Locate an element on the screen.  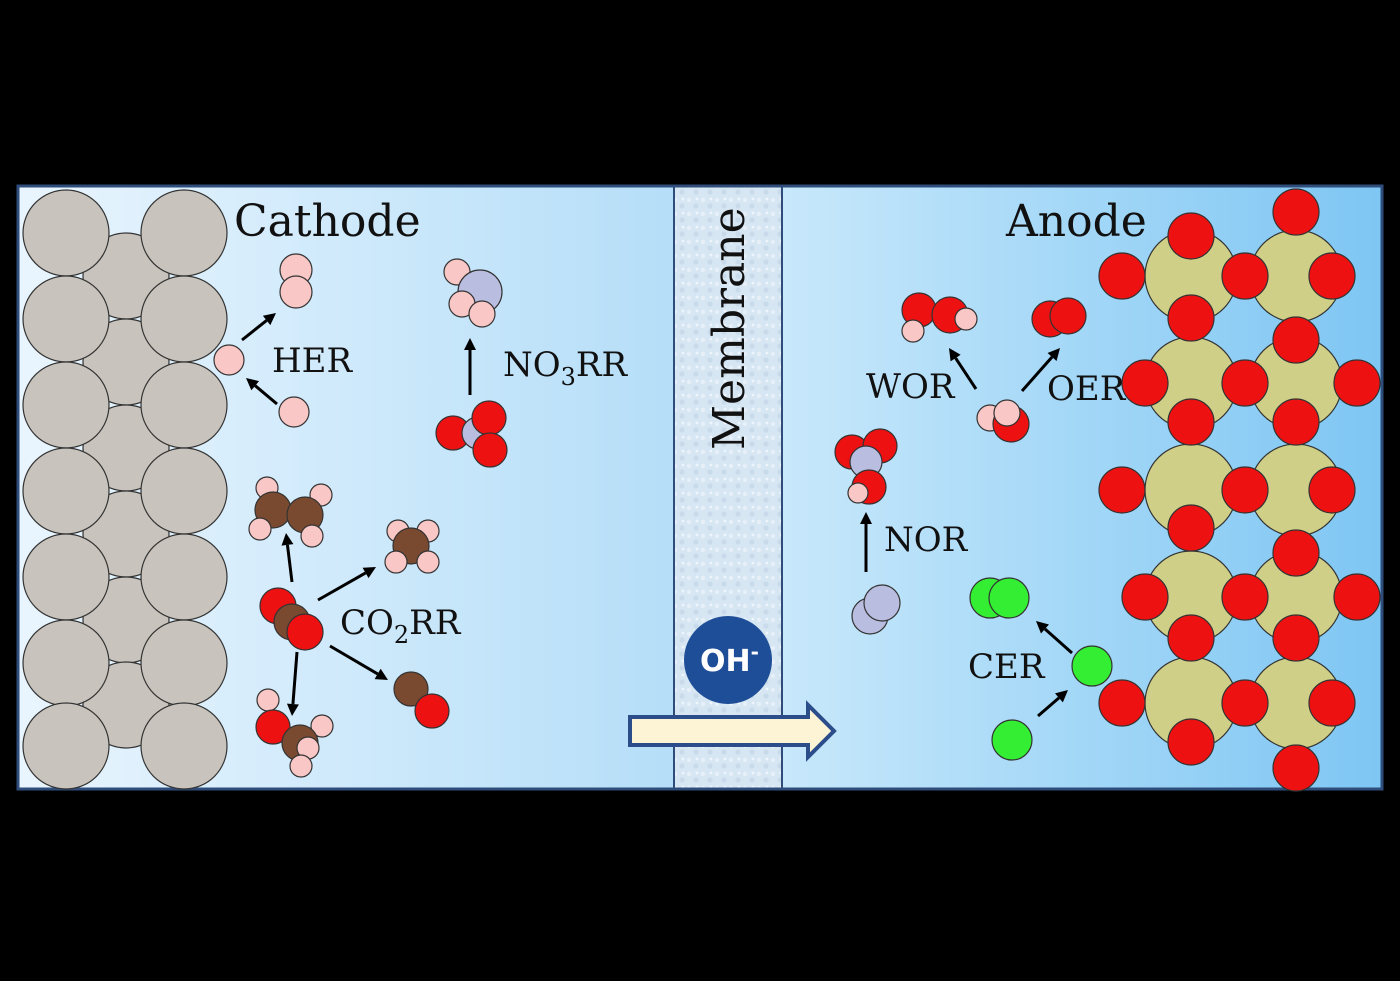
anode-electrode is located at coordinates (1239, 490).